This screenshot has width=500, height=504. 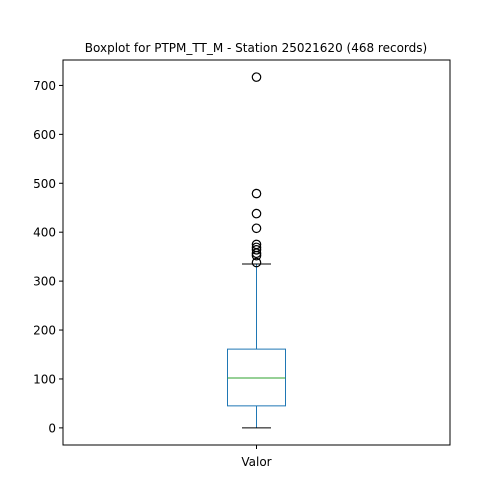 What do you see at coordinates (256, 462) in the screenshot?
I see `x-tick-label: Valor` at bounding box center [256, 462].